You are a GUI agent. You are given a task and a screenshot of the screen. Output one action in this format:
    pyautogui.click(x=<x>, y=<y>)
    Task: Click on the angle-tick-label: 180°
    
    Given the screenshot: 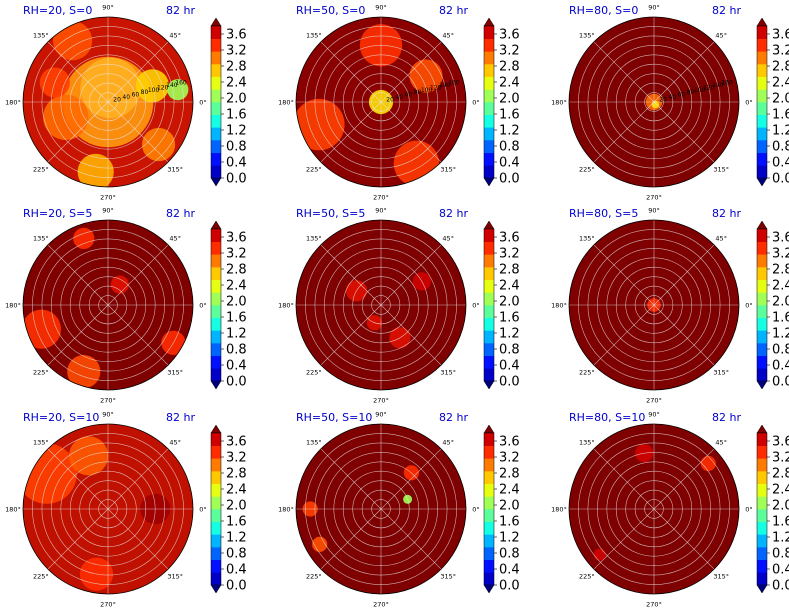 What is the action you would take?
    pyautogui.click(x=286, y=306)
    